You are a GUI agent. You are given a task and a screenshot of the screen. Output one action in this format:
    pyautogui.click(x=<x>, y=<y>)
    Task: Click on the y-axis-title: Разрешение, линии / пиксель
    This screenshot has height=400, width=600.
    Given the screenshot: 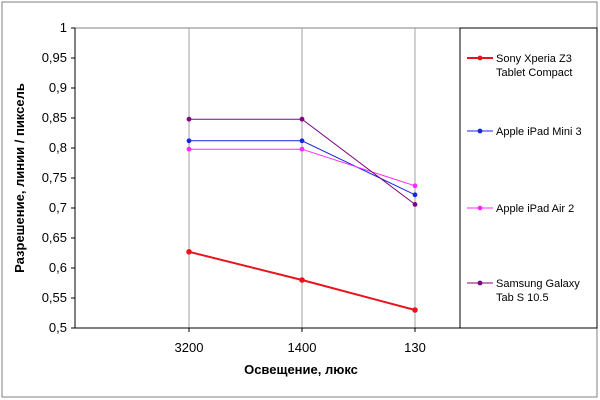 What is the action you would take?
    pyautogui.click(x=19, y=178)
    